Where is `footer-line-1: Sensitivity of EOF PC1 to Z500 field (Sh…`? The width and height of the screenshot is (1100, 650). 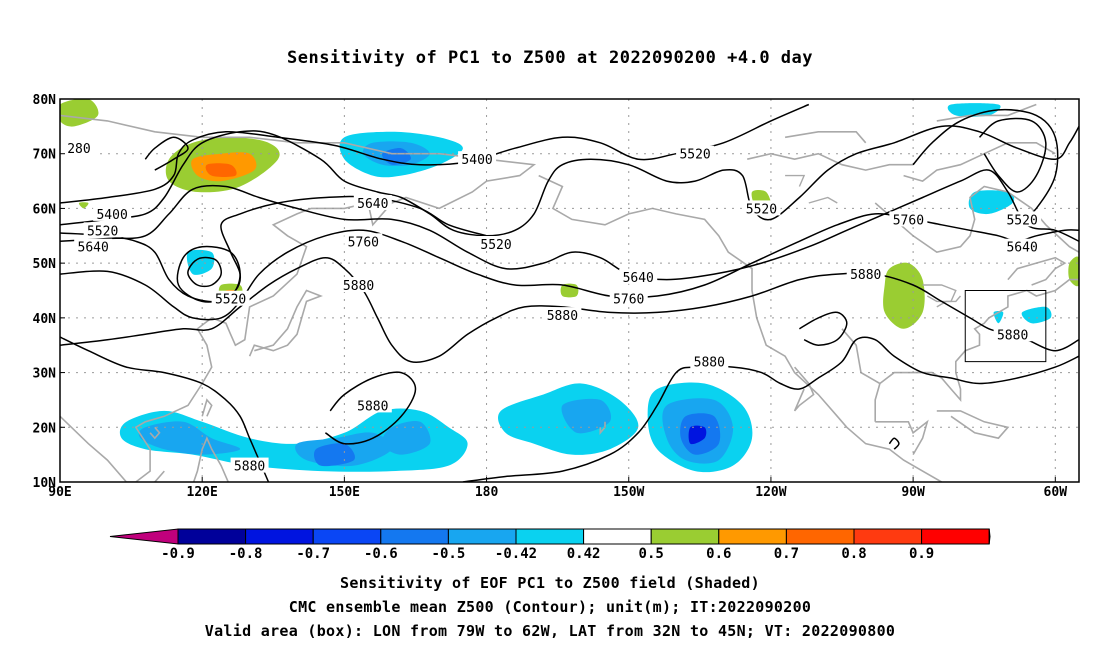 footer-line-1: Sensitivity of EOF PC1 to Z500 field (Sh… is located at coordinates (550, 583).